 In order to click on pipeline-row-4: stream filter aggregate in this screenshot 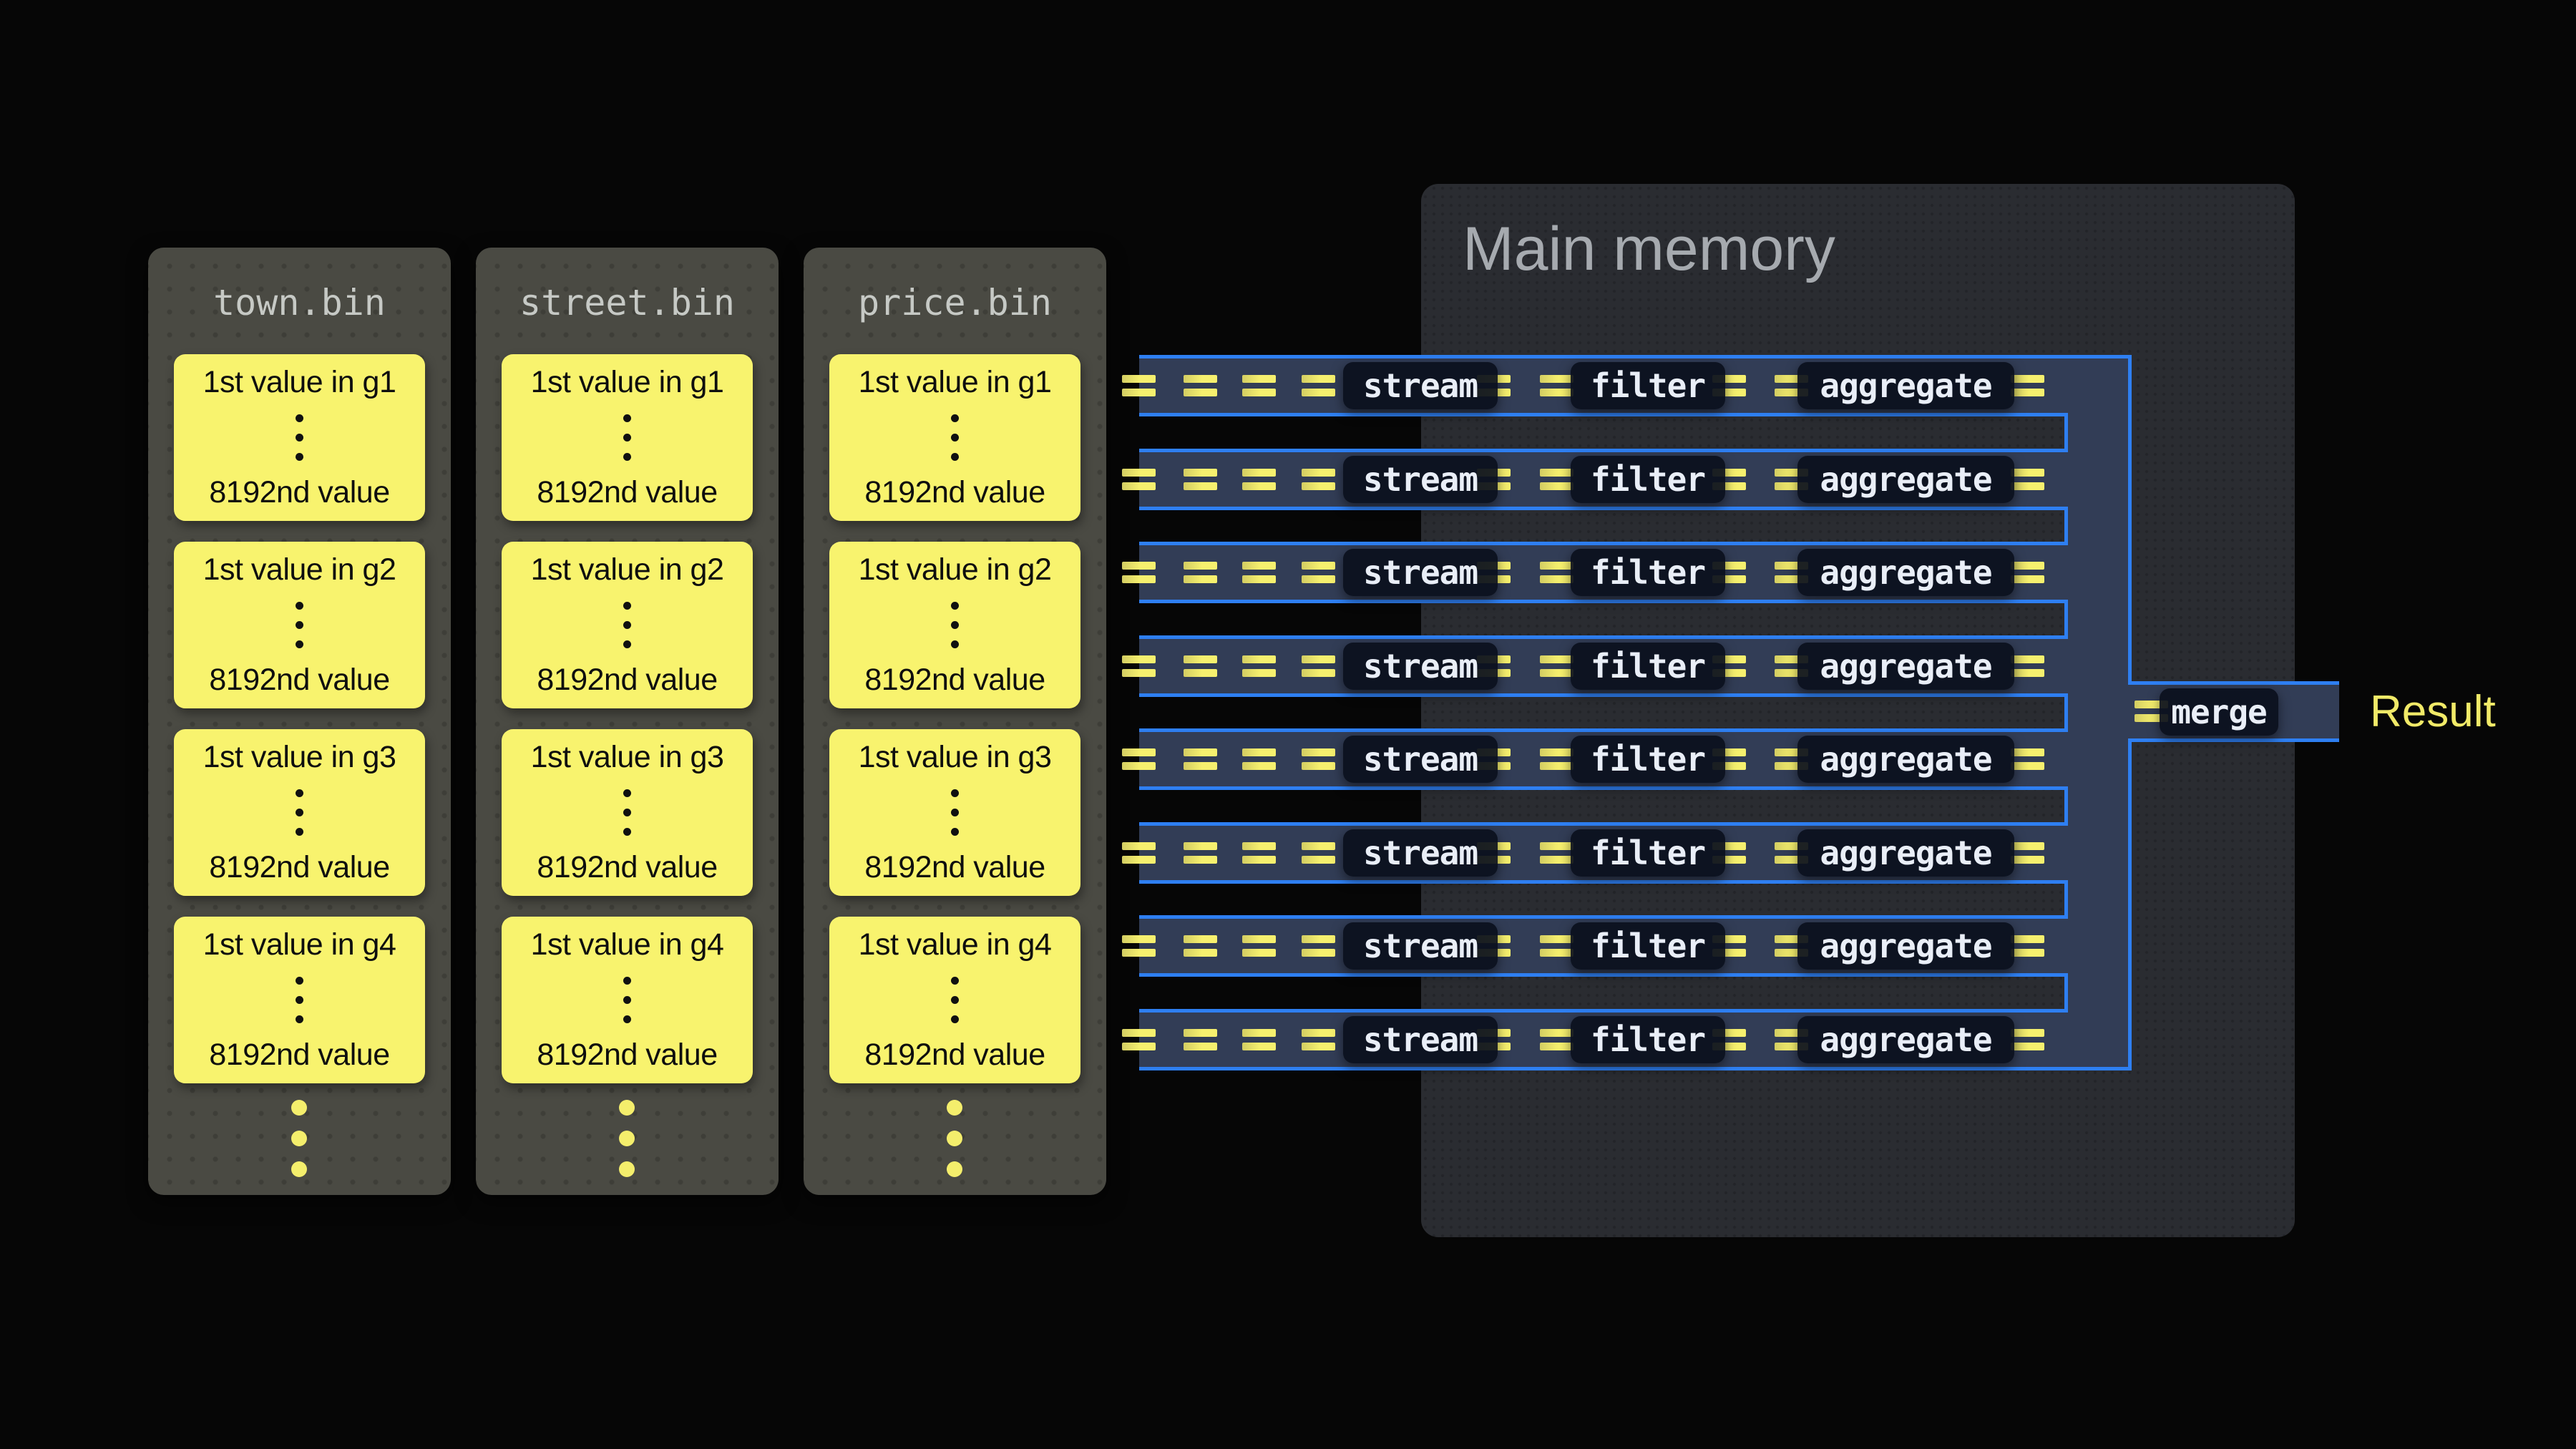, I will do `click(1595, 666)`.